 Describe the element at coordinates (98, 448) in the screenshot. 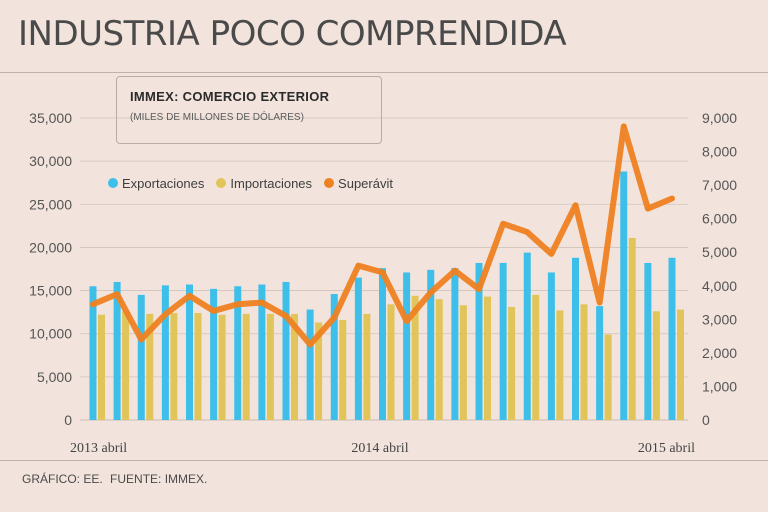

I see `x-axis-label: 2013 abril` at that location.